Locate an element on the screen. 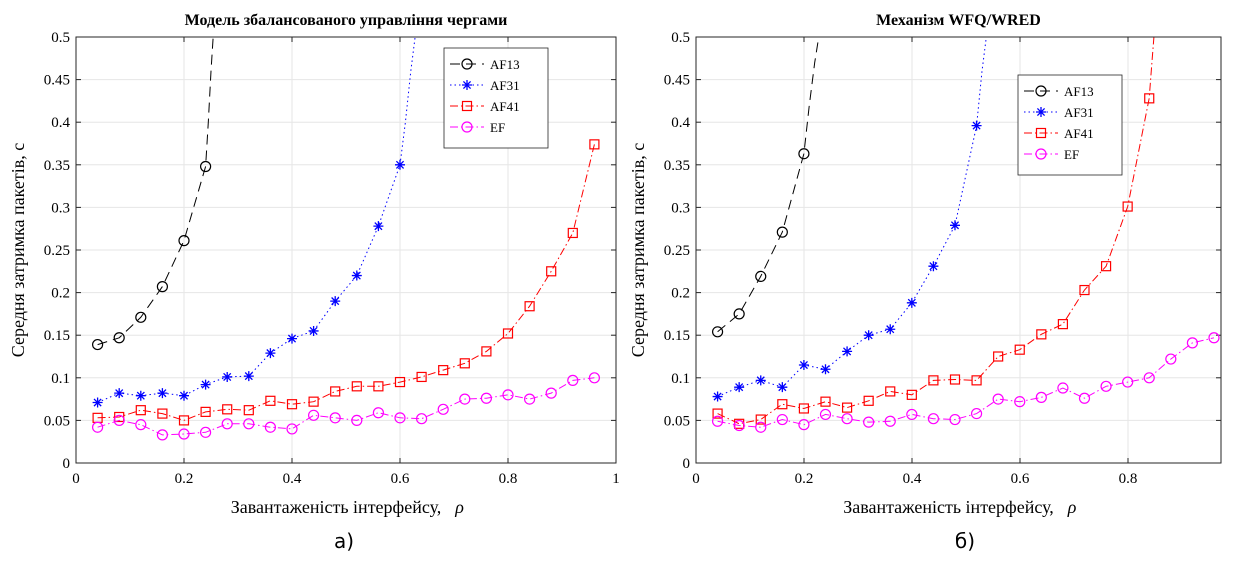 This screenshot has width=1234, height=564. y-tick-label: 0.1 is located at coordinates (60, 379).